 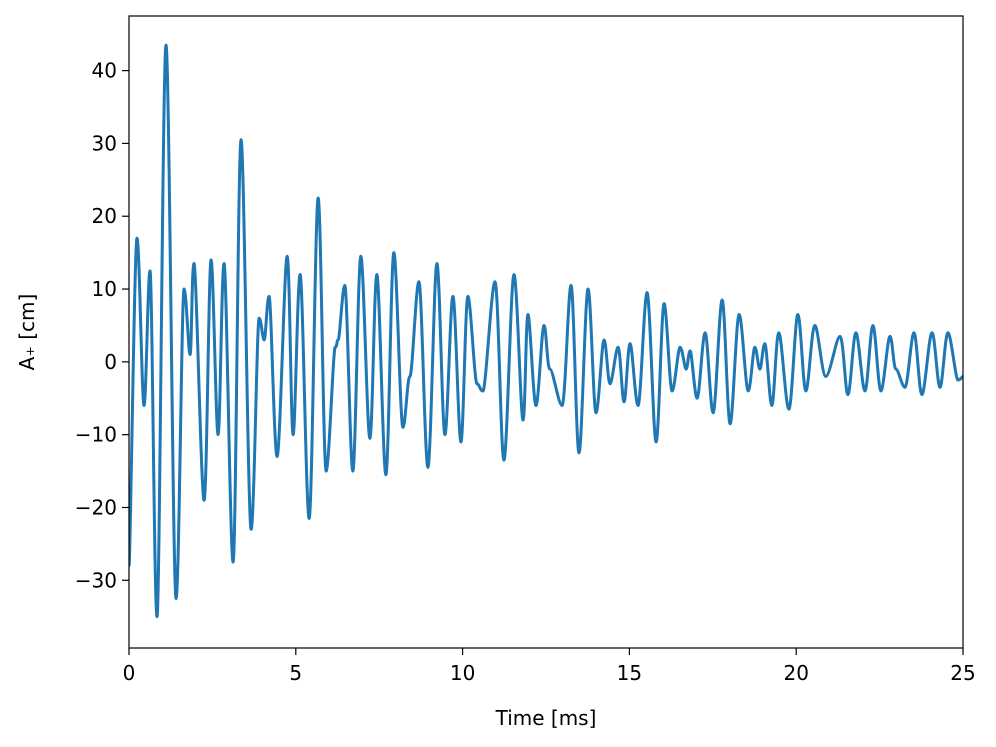 I want to click on y-tick-label: 0, so click(x=110, y=362).